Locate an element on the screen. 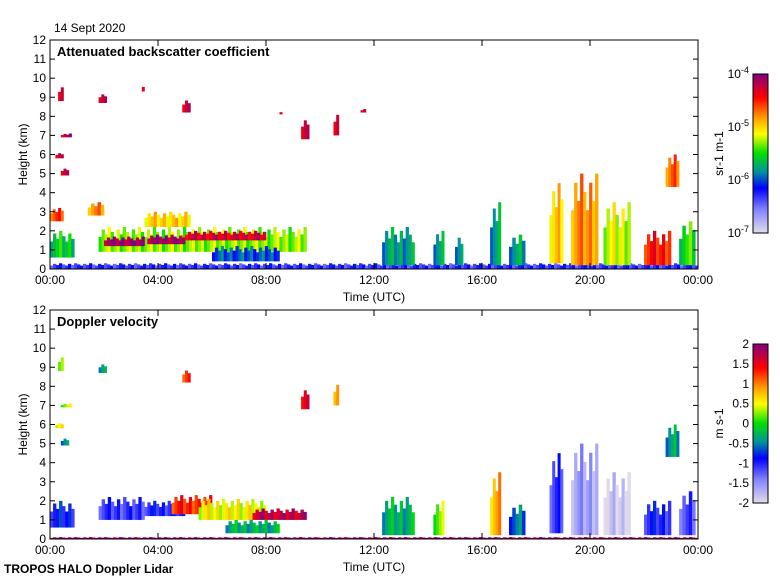 Image resolution: width=780 pixels, height=580 pixels. y-axis-label: Height (km) is located at coordinates (23, 424).